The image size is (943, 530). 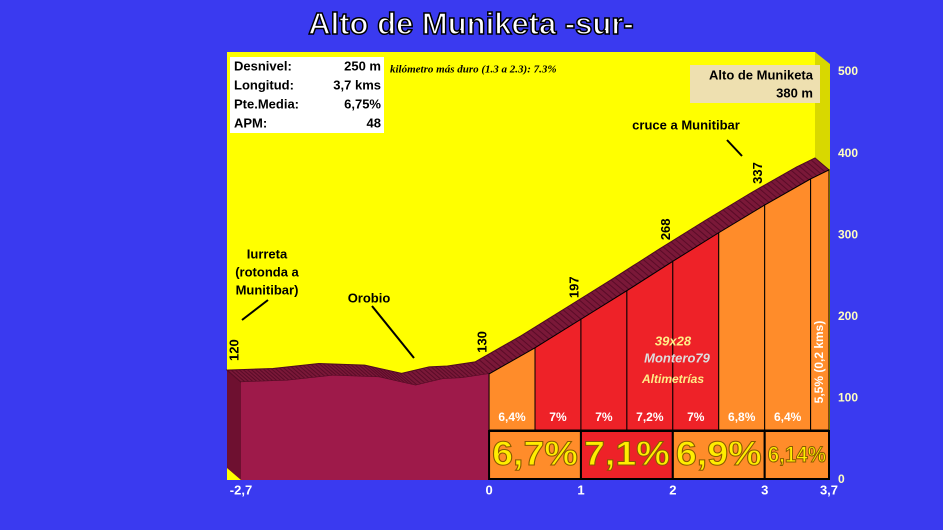 I want to click on height-label: 268, so click(x=665, y=229).